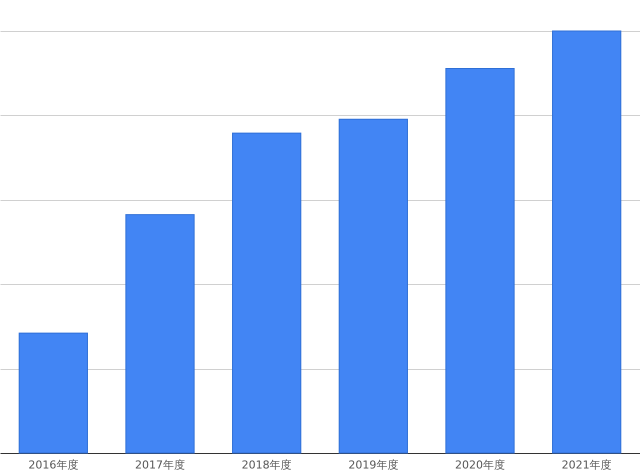 The height and width of the screenshot is (476, 640). I want to click on x-tick-label: 2019年度, so click(373, 465).